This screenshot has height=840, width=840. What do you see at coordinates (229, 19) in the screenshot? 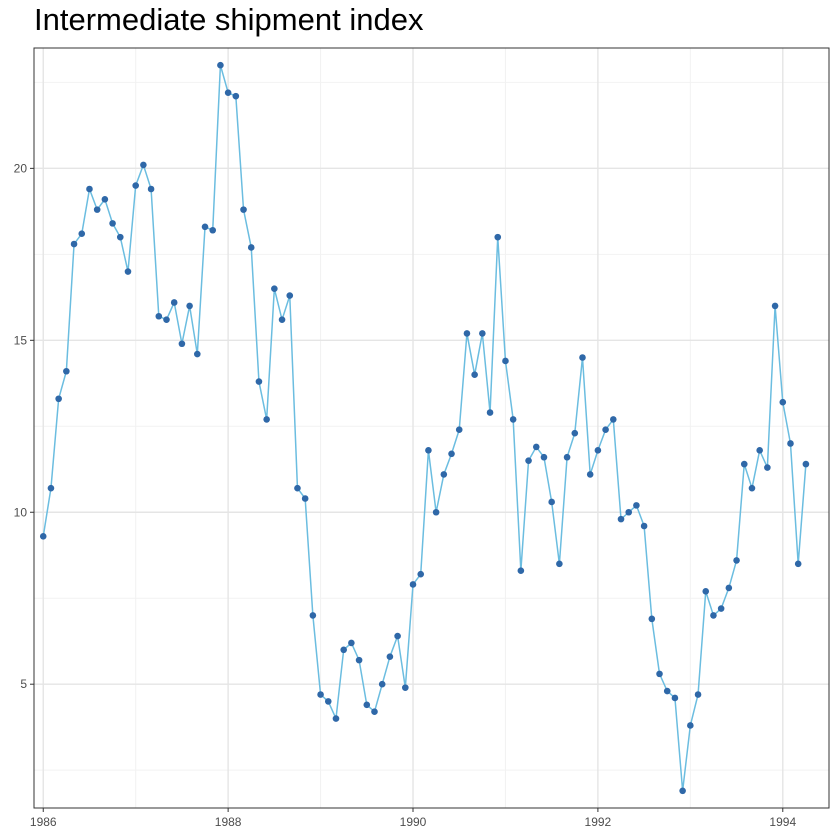
I see `chart-title: Intermediate shipment index` at bounding box center [229, 19].